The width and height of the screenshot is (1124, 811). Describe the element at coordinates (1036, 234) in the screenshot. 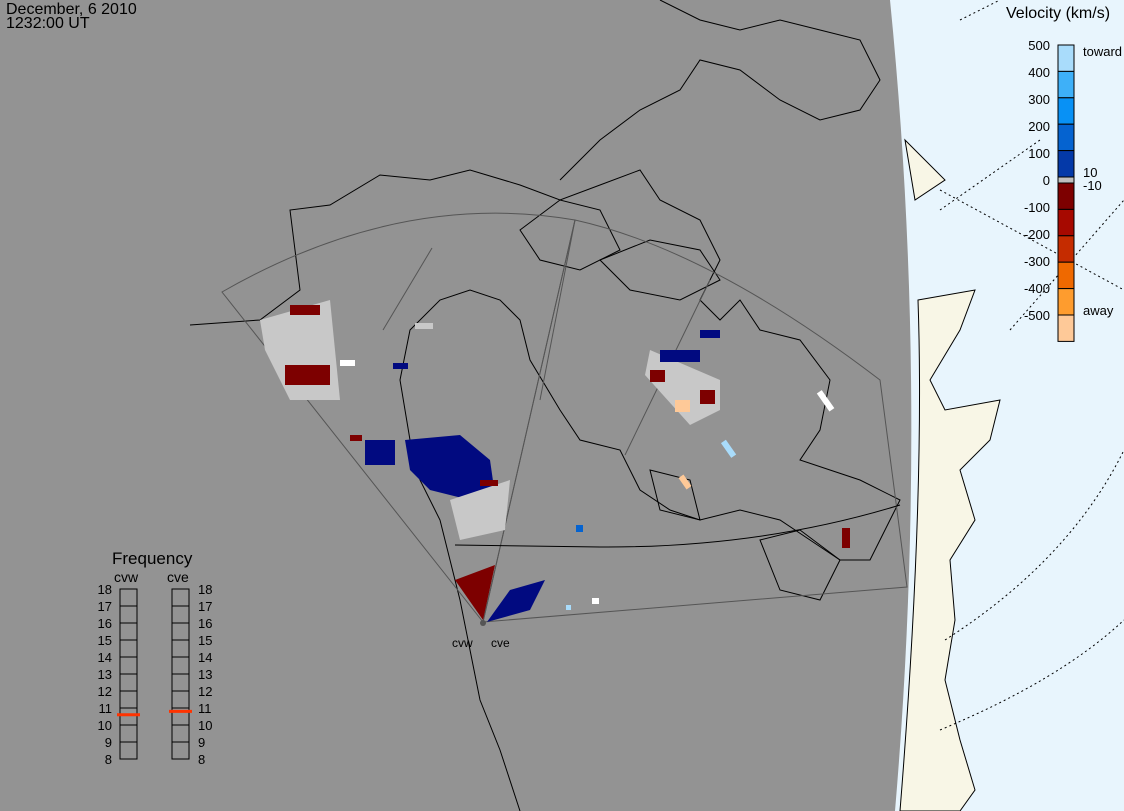

I see `colorbar-tick: -200` at that location.